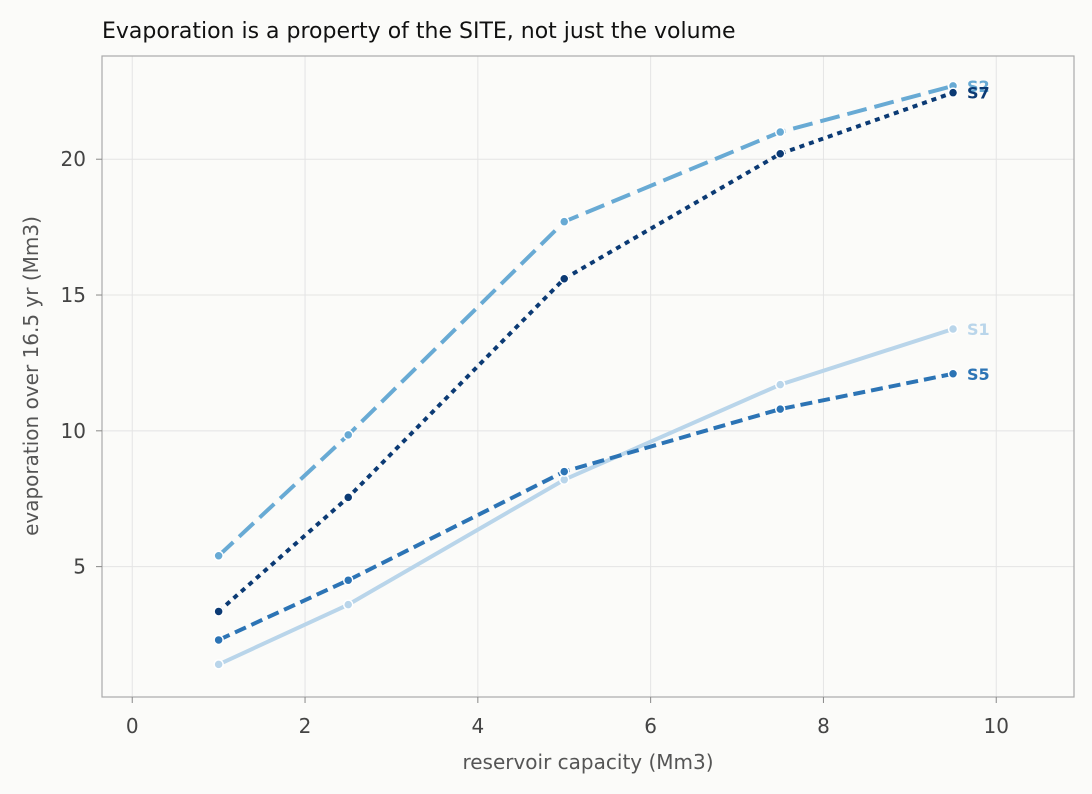 Image resolution: width=1092 pixels, height=794 pixels. Describe the element at coordinates (132, 726) in the screenshot. I see `x-tick-label: 0` at that location.